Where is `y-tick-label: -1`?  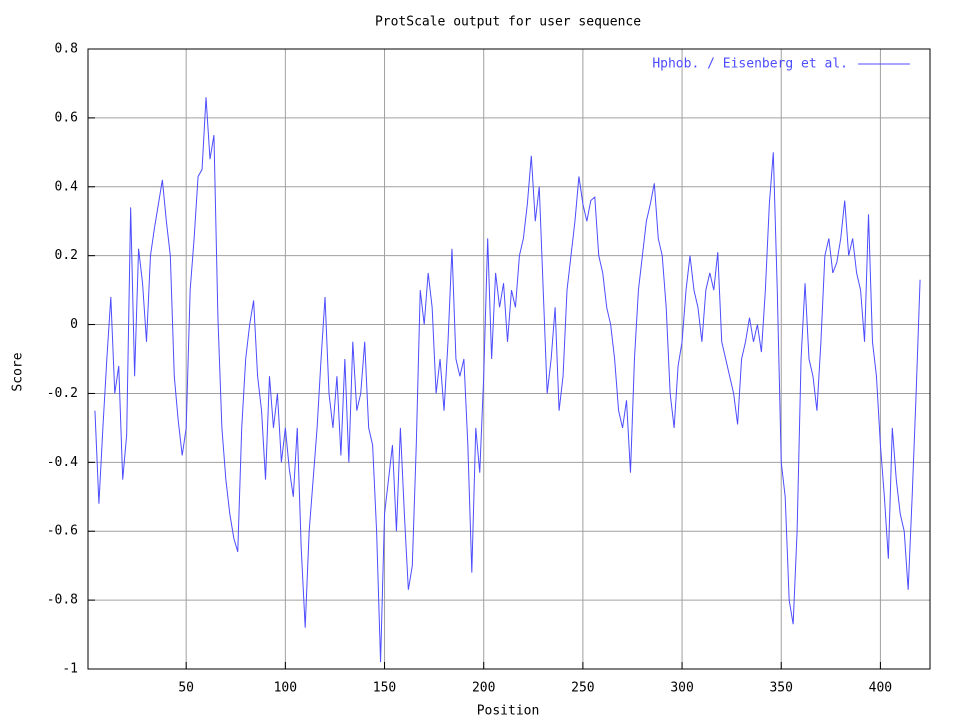
y-tick-label: -1 is located at coordinates (70, 669).